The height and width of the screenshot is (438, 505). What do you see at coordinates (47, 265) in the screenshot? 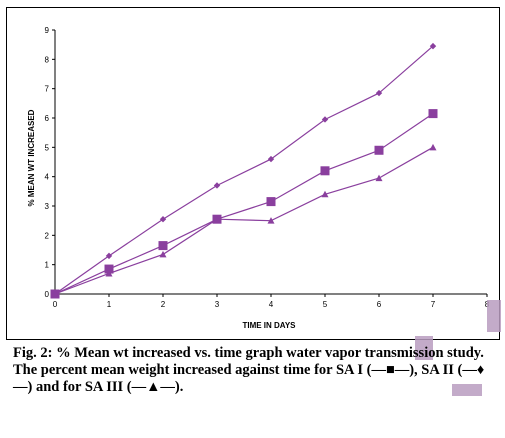
I see `y-tick-label: 1` at bounding box center [47, 265].